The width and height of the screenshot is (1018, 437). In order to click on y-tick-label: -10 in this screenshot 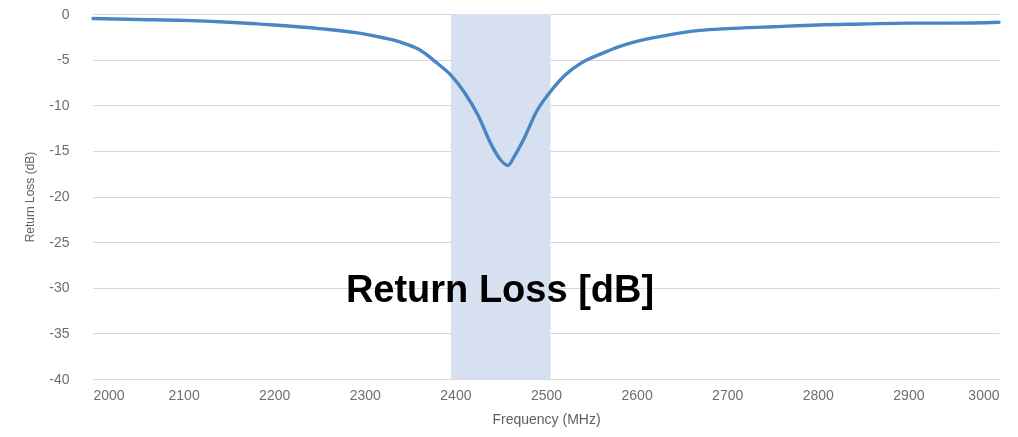, I will do `click(59, 104)`.